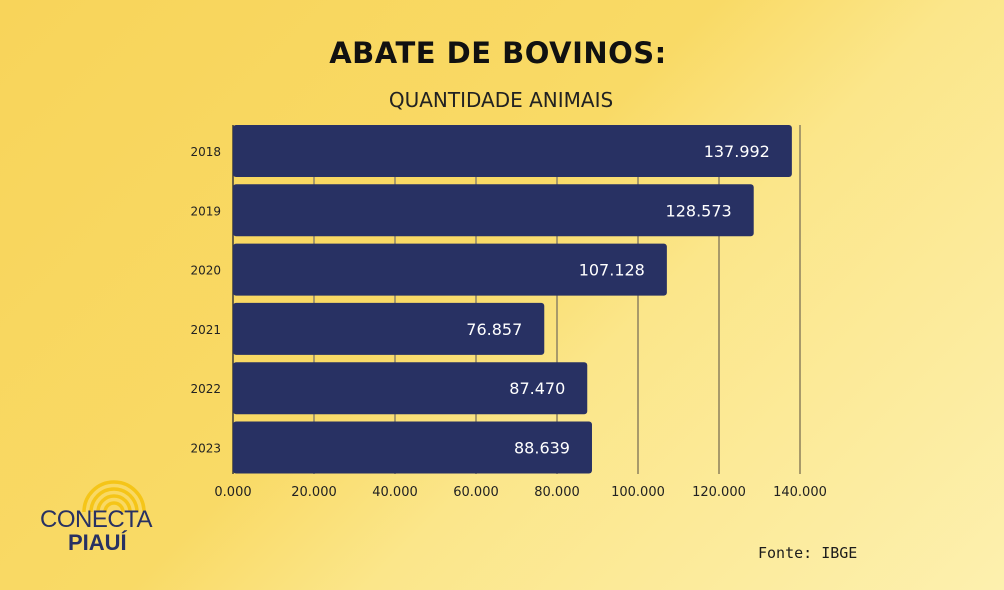  I want to click on x-tick-label: 40.000, so click(395, 492).